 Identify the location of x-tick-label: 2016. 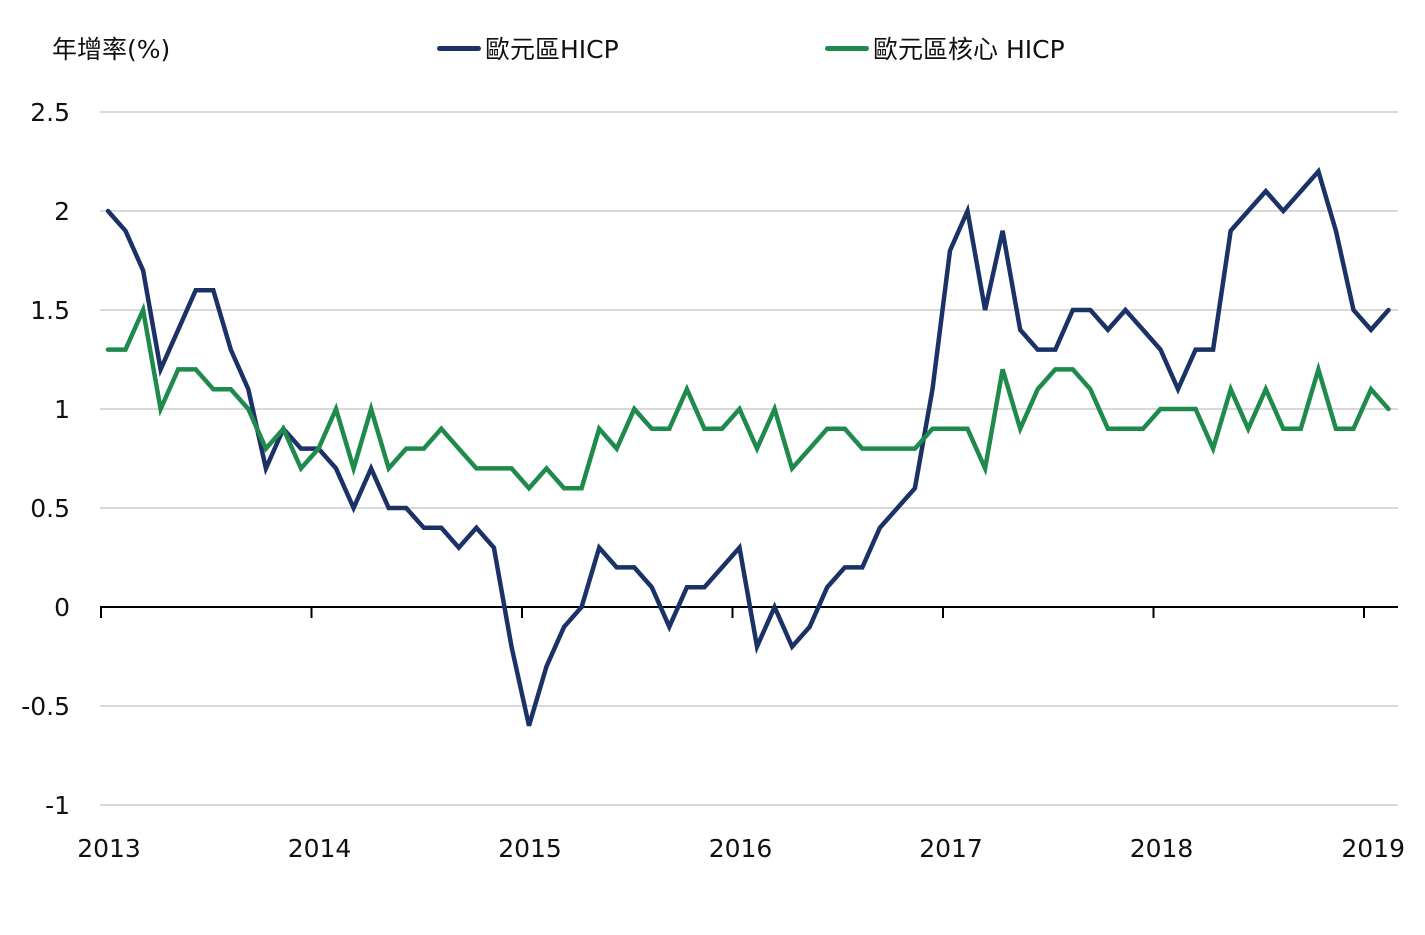
(741, 848).